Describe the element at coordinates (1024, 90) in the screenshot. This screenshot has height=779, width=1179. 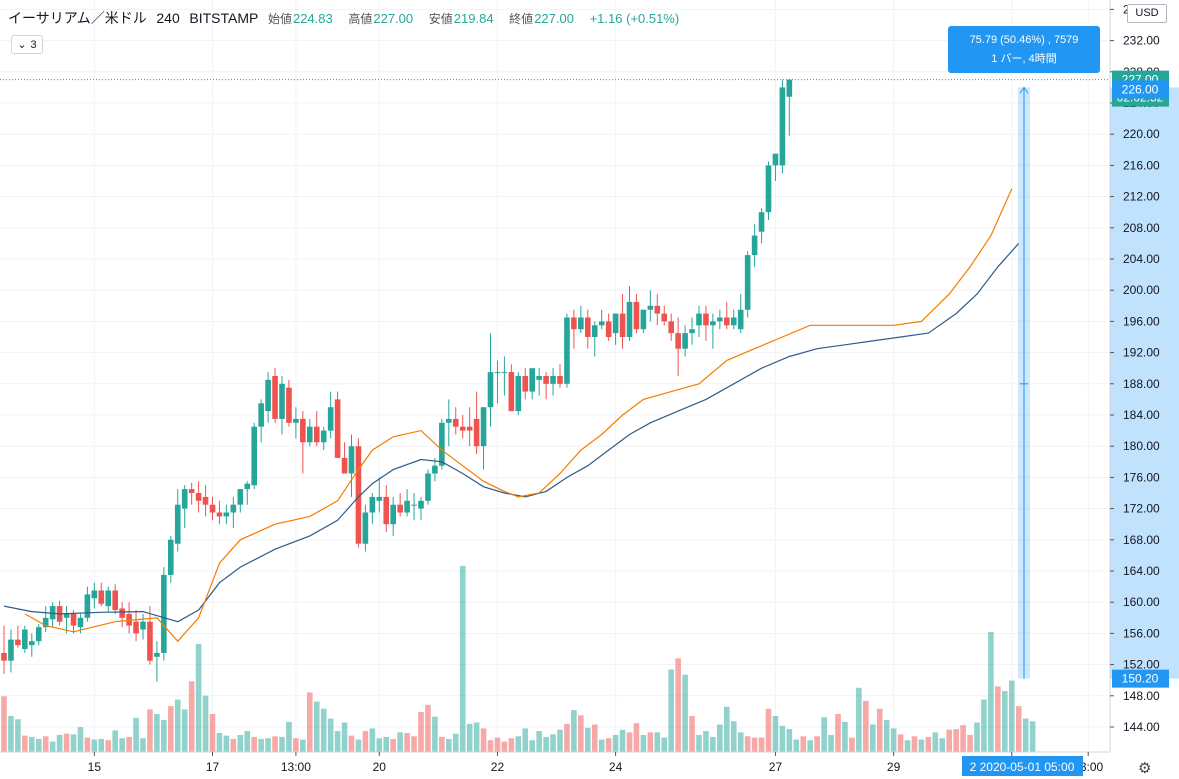
I see `measure-arrow` at that location.